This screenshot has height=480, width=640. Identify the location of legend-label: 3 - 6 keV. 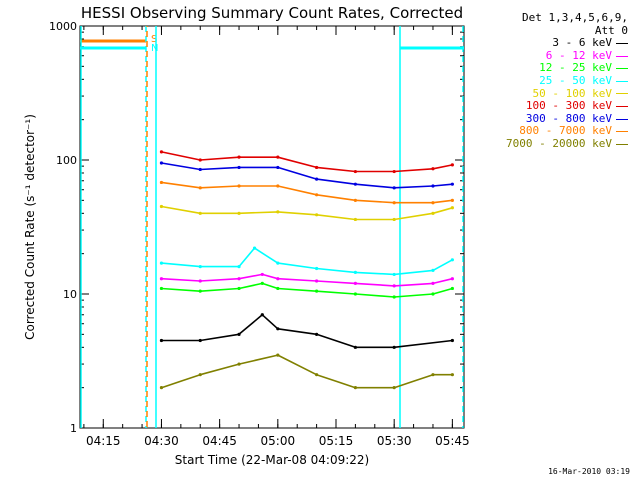
(582, 43).